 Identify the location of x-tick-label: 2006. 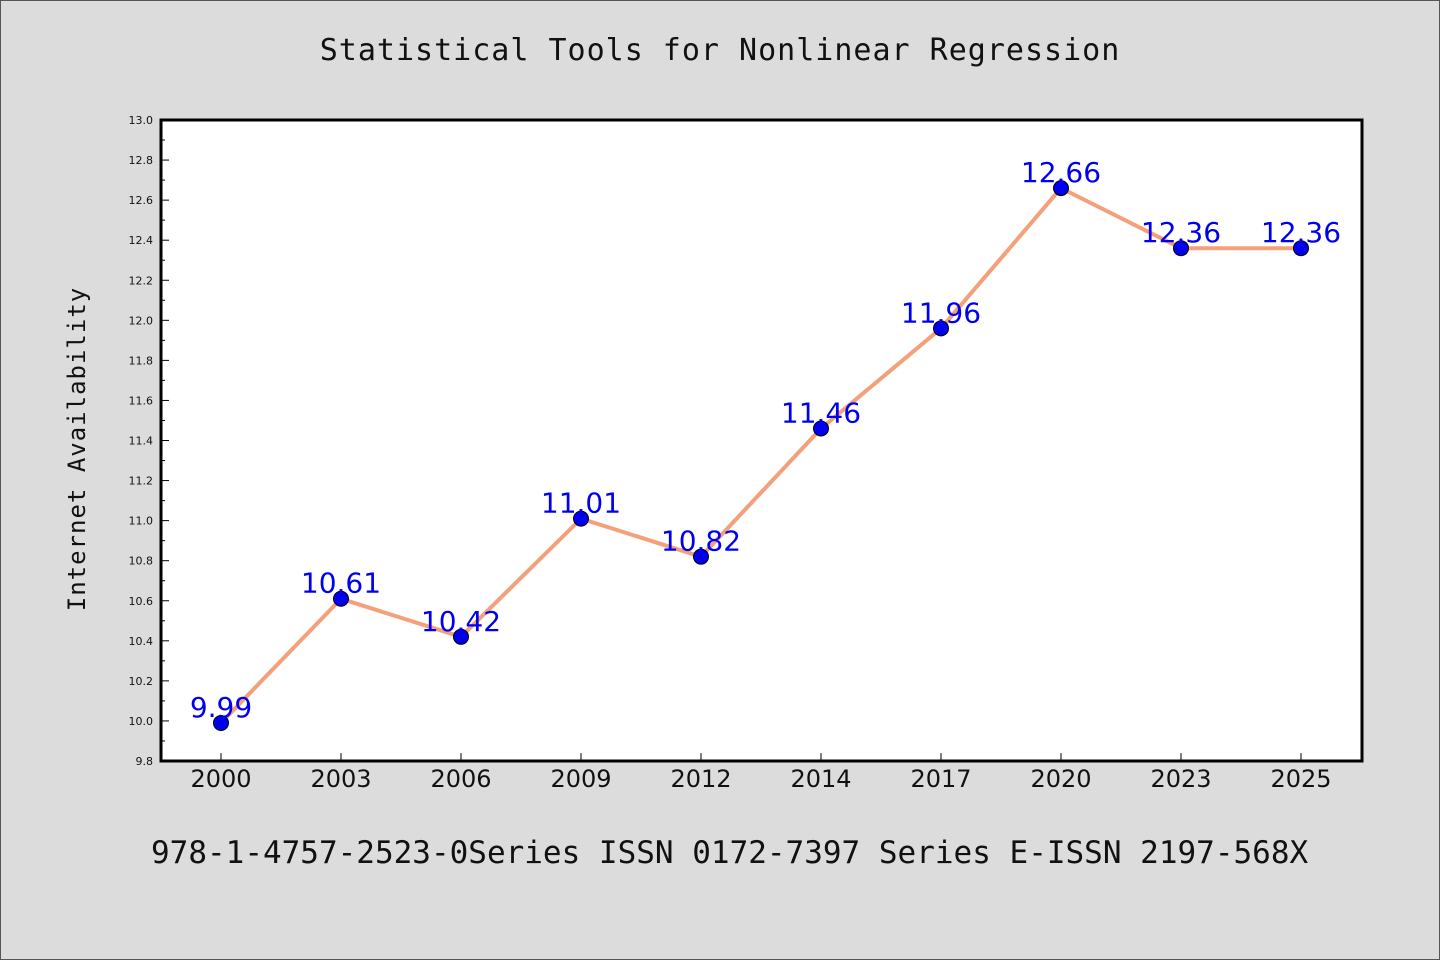
(460, 779).